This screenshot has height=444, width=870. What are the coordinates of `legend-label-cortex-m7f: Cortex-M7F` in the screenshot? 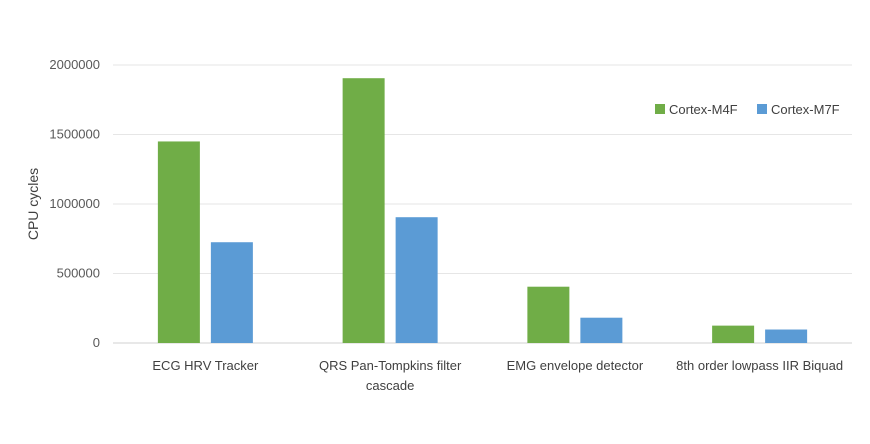 It's located at (805, 109).